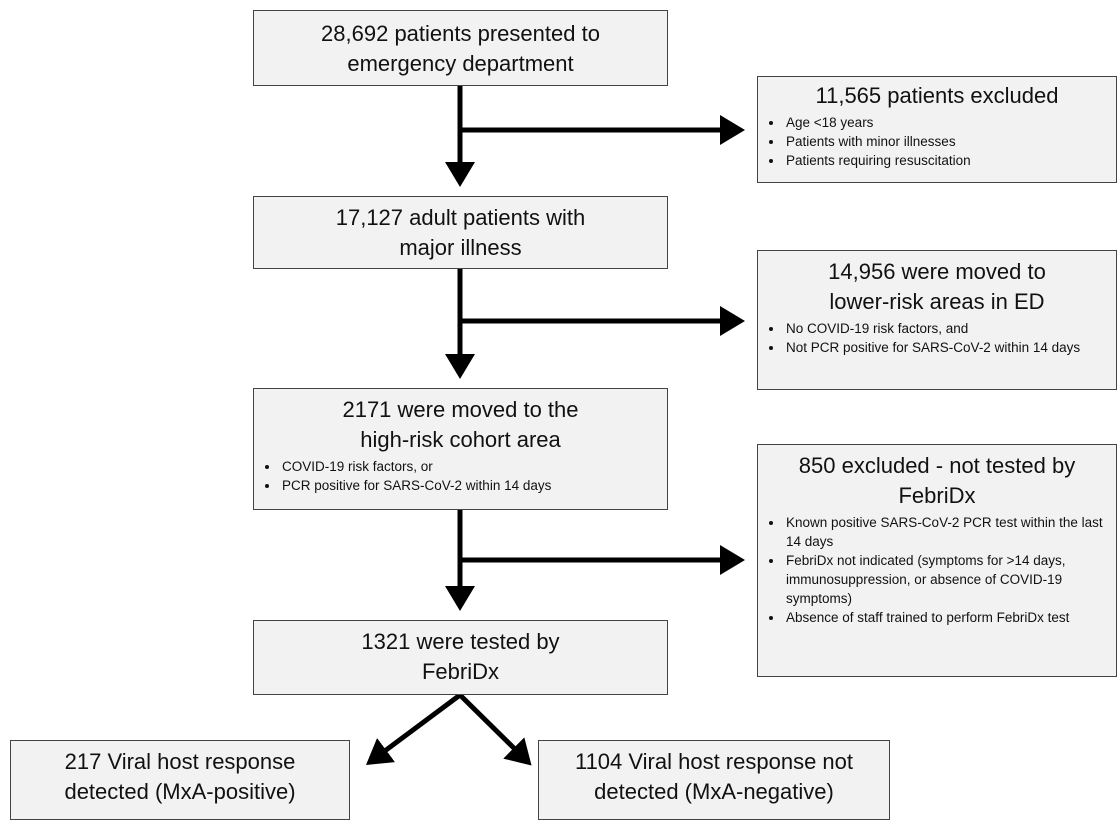  What do you see at coordinates (937, 465) in the screenshot?
I see `title-line: 850 excluded - not tested by` at bounding box center [937, 465].